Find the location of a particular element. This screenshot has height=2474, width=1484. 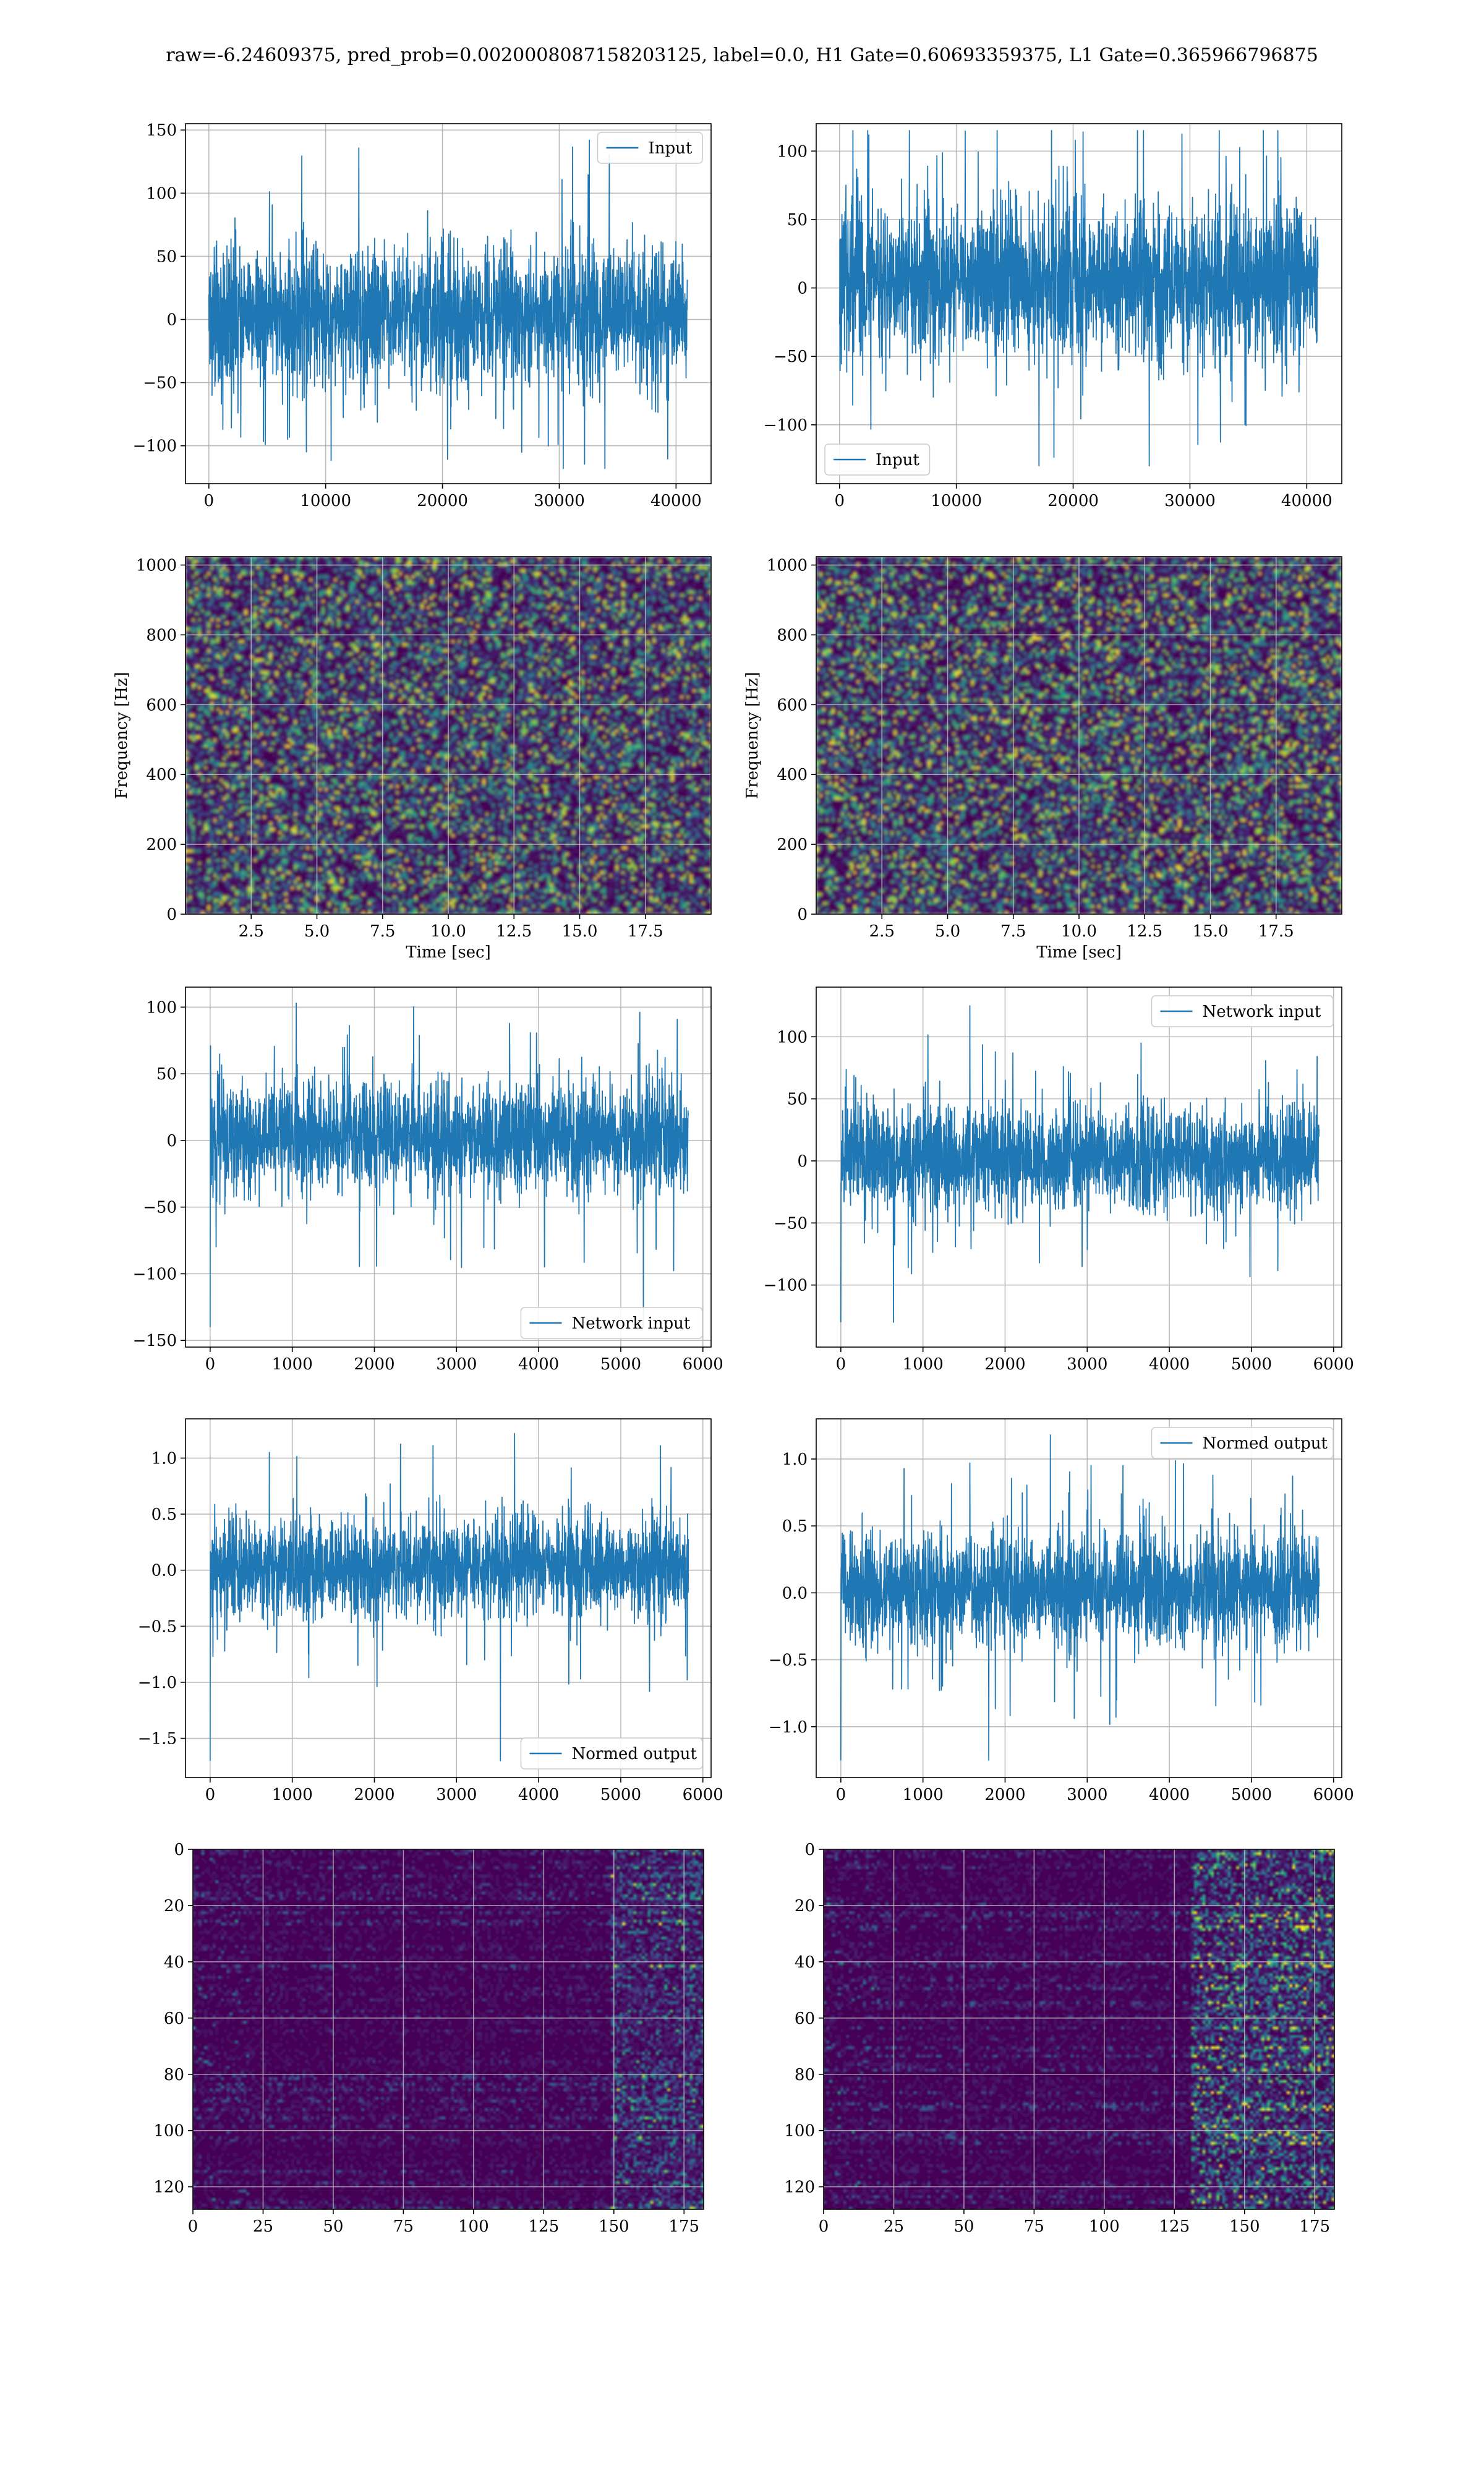

grid is located at coordinates (1078, 2029).